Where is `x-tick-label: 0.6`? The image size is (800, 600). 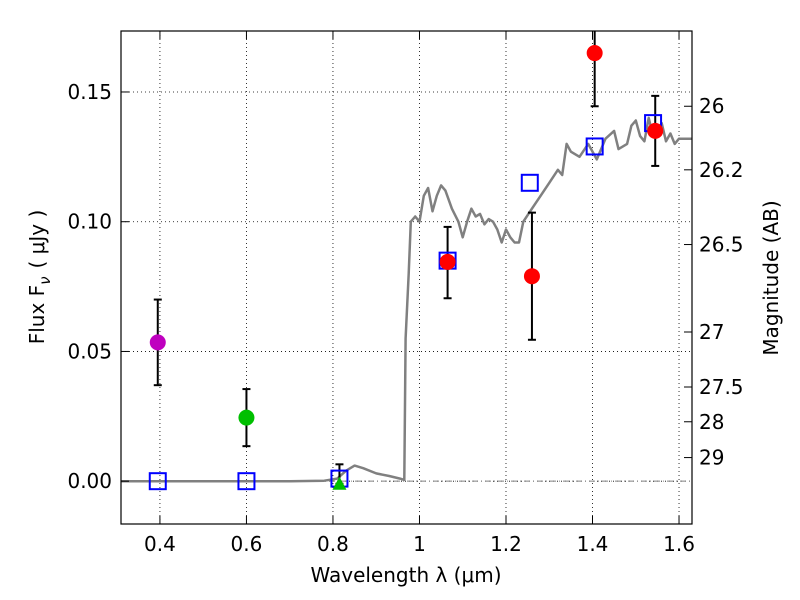
x-tick-label: 0.6 is located at coordinates (247, 544).